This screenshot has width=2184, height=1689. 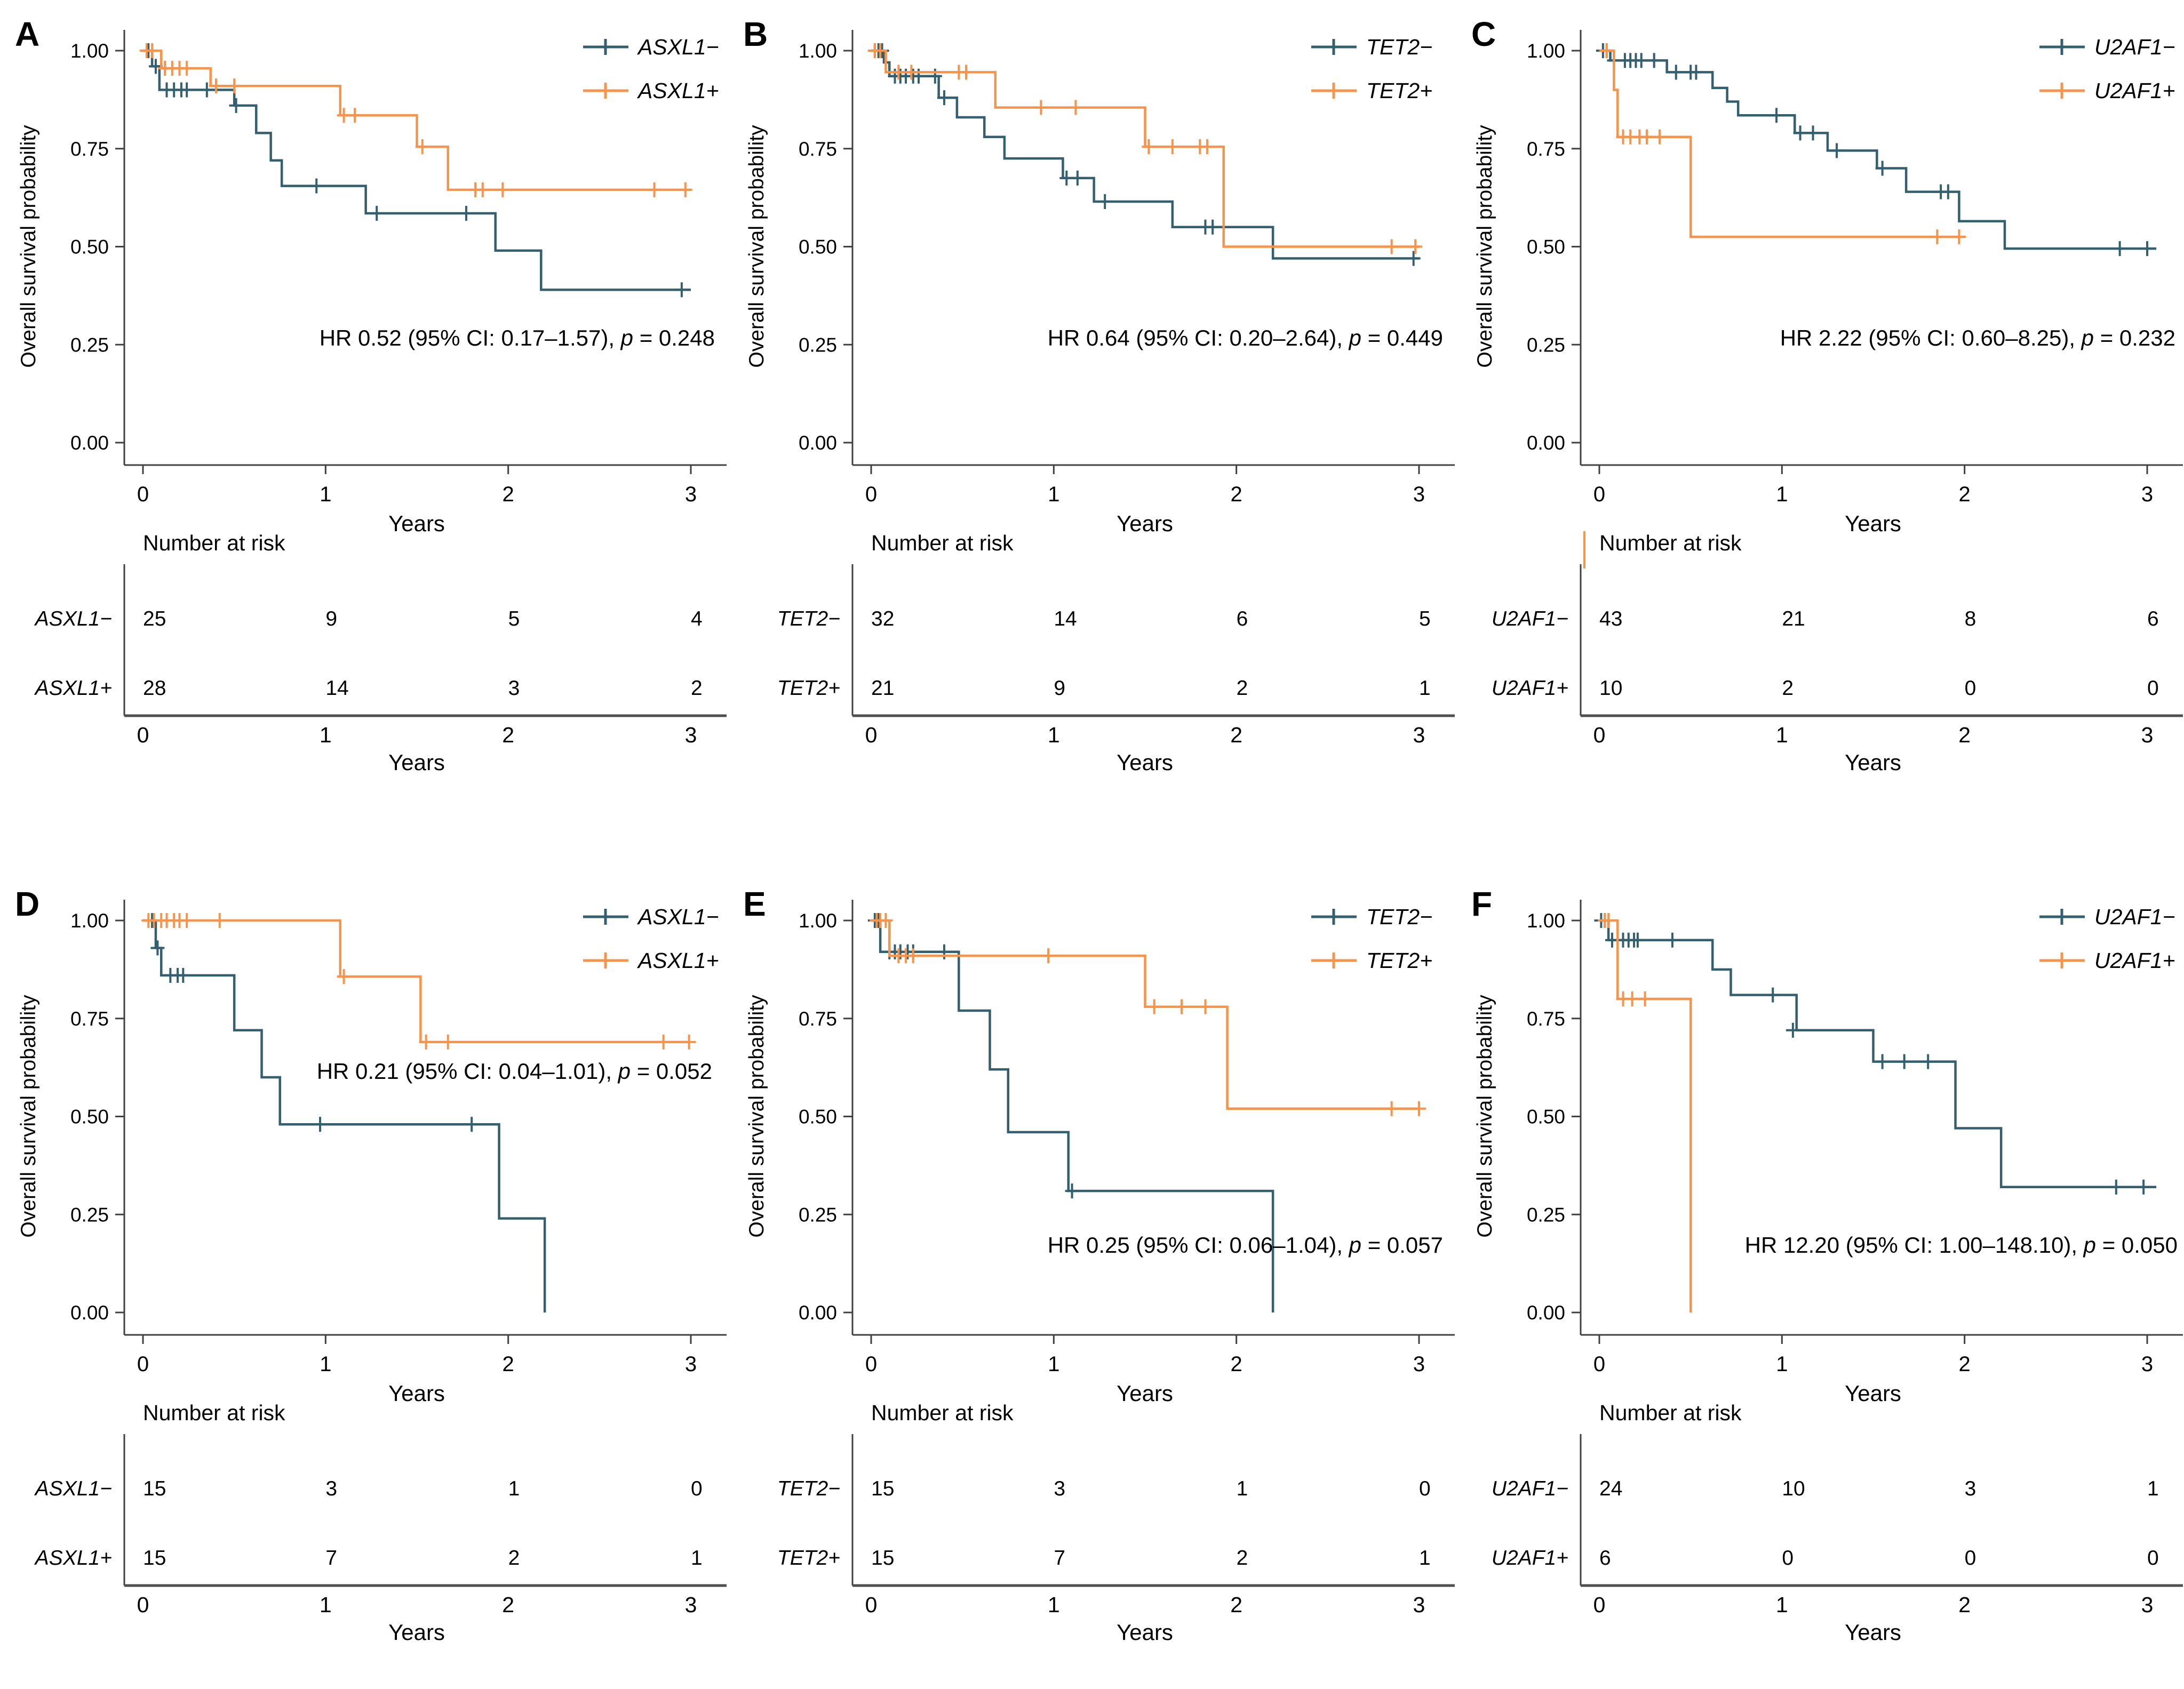 What do you see at coordinates (818, 51) in the screenshot?
I see `y-tick-label: 1.00` at bounding box center [818, 51].